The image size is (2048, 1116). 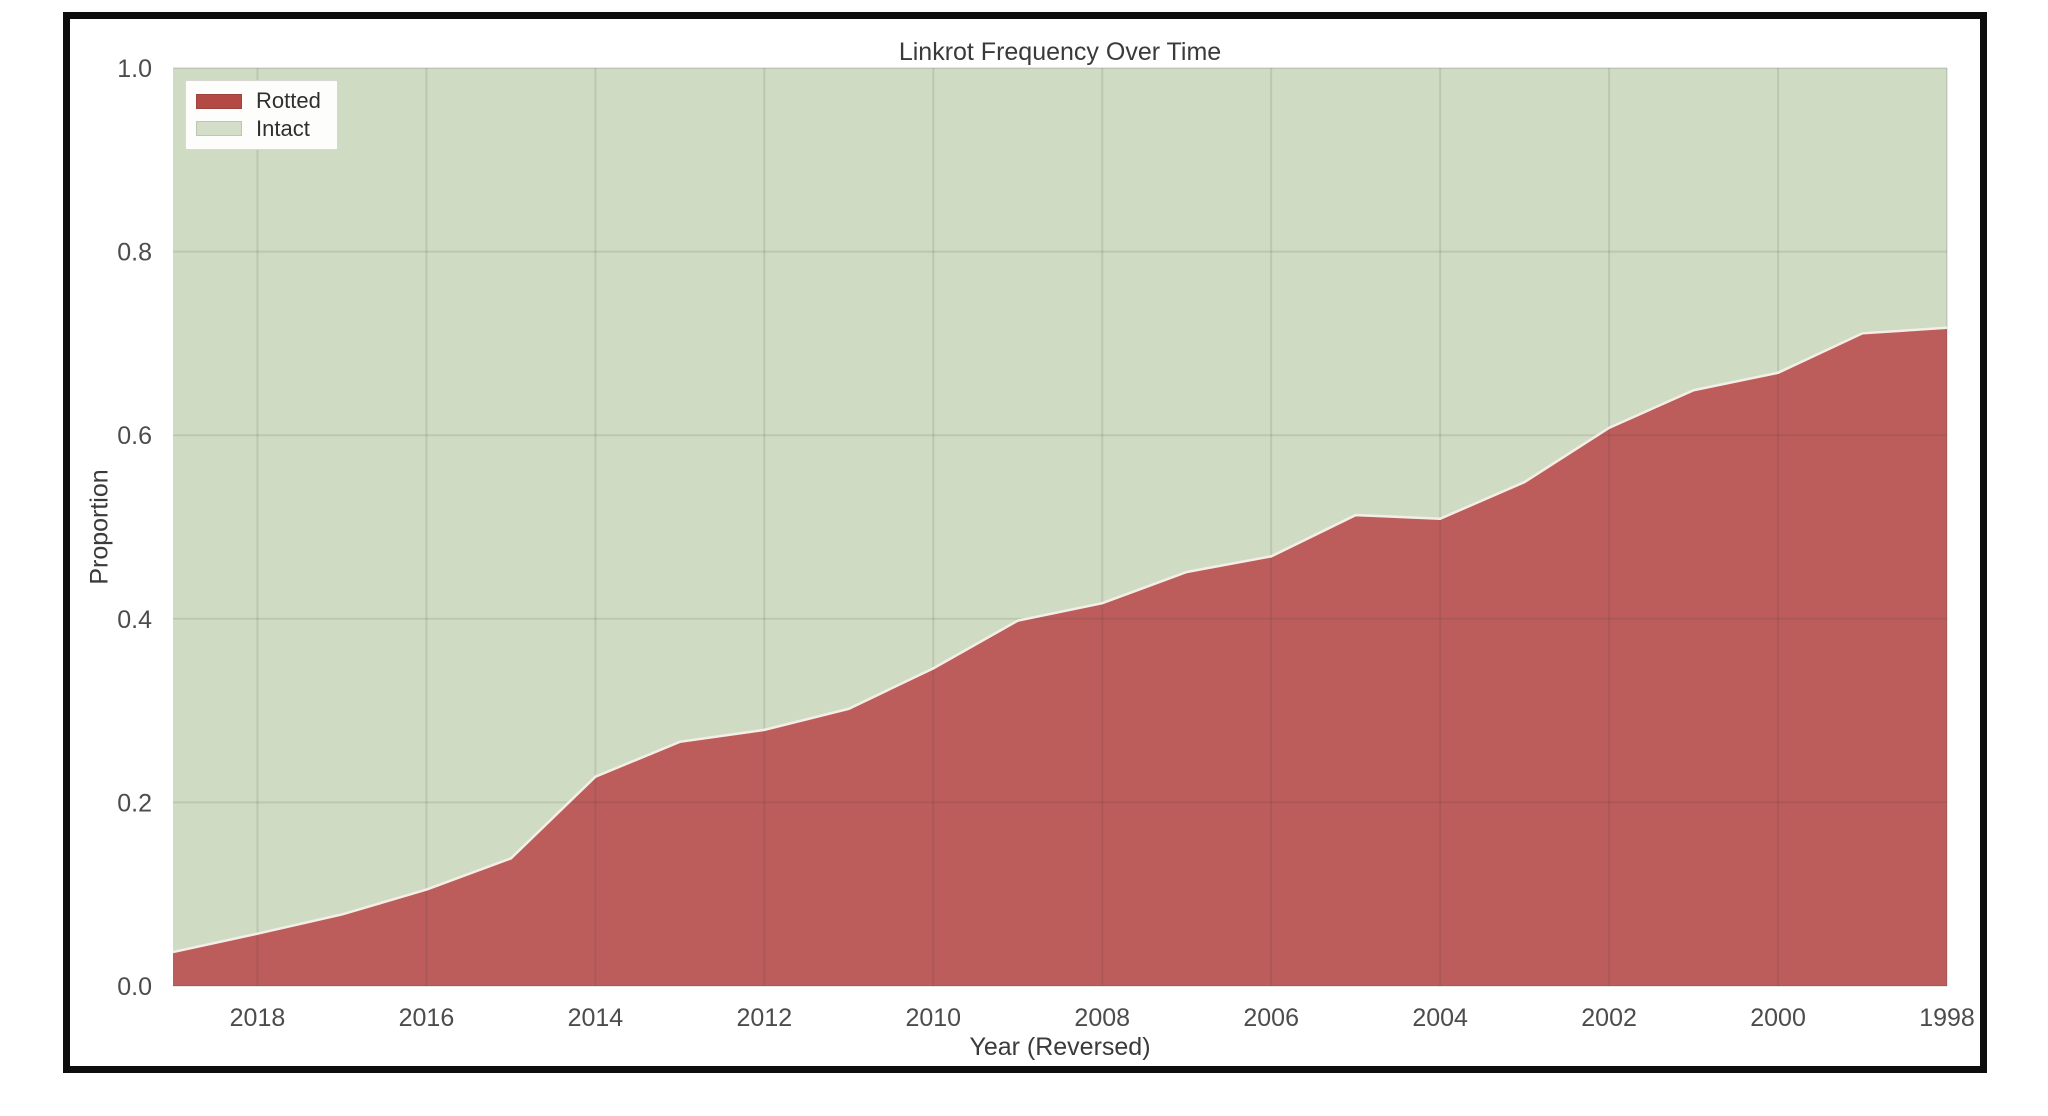 I want to click on legend-item-intact: Intact, so click(x=262, y=128).